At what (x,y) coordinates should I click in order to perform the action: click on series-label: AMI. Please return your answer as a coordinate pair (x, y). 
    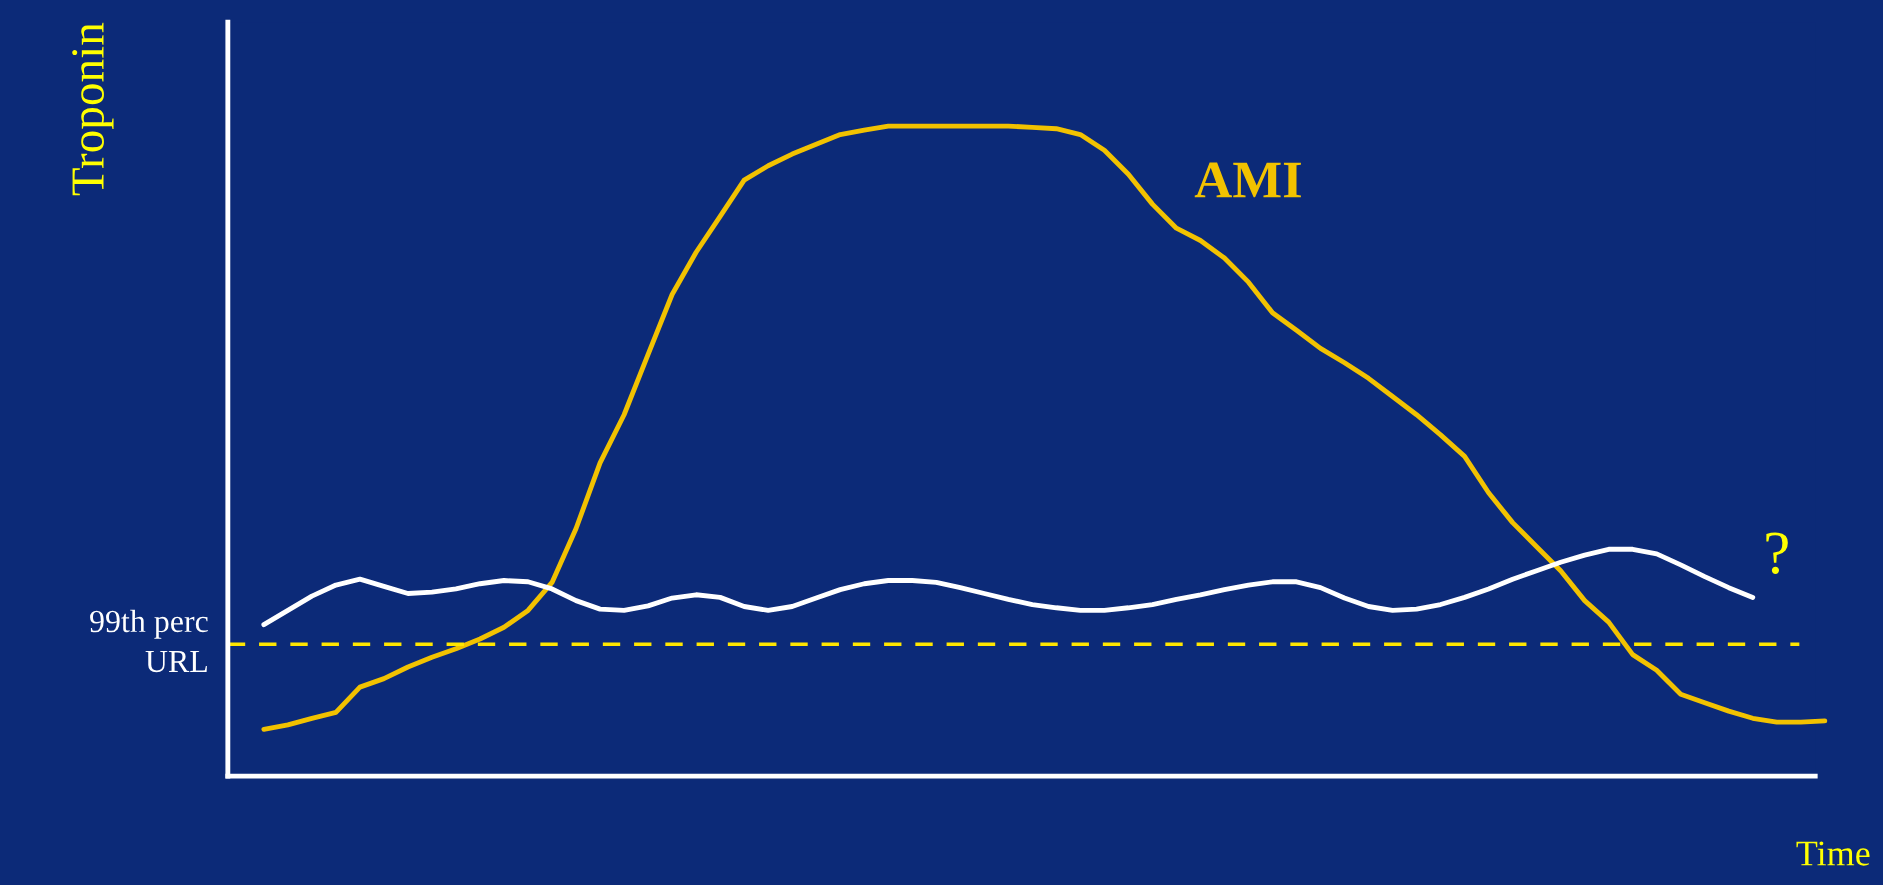
    Looking at the image, I should click on (1247, 180).